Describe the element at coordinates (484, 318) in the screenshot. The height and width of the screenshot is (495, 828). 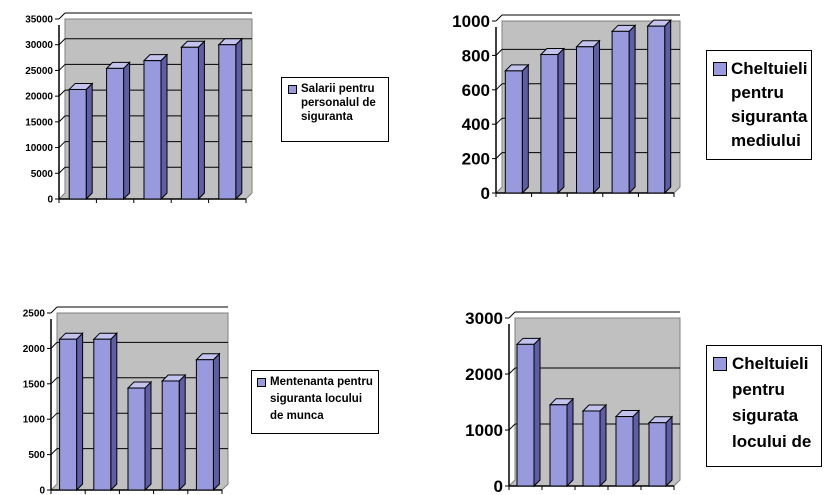
I see `y-tick-label-4: 3000` at that location.